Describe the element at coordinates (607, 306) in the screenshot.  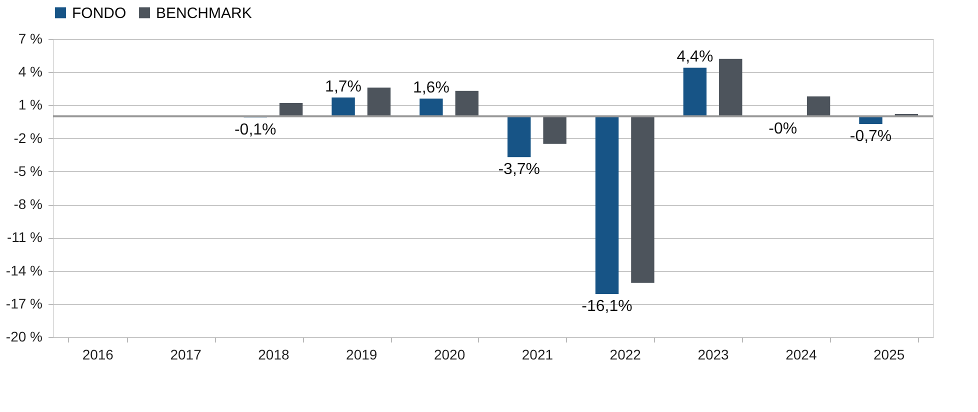
I see `data-label: -16,1%` at that location.